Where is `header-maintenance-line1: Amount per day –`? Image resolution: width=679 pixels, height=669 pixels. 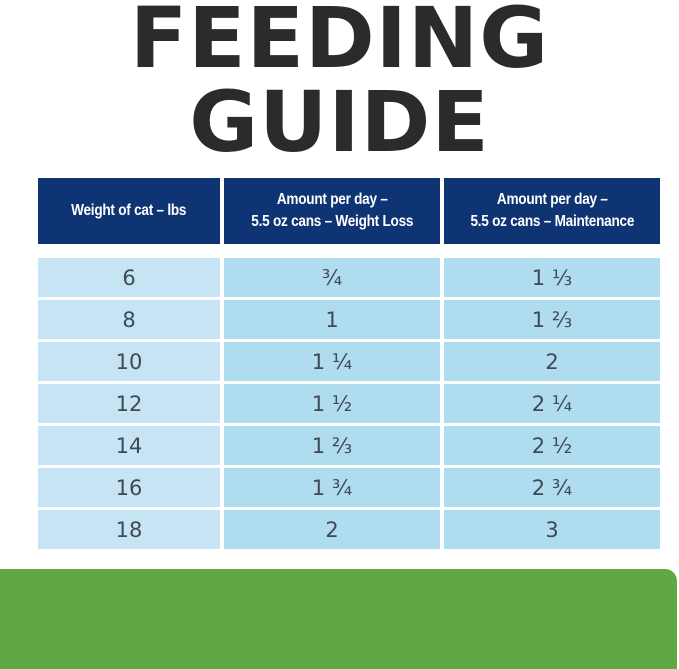
header-maintenance-line1: Amount per day – is located at coordinates (552, 200).